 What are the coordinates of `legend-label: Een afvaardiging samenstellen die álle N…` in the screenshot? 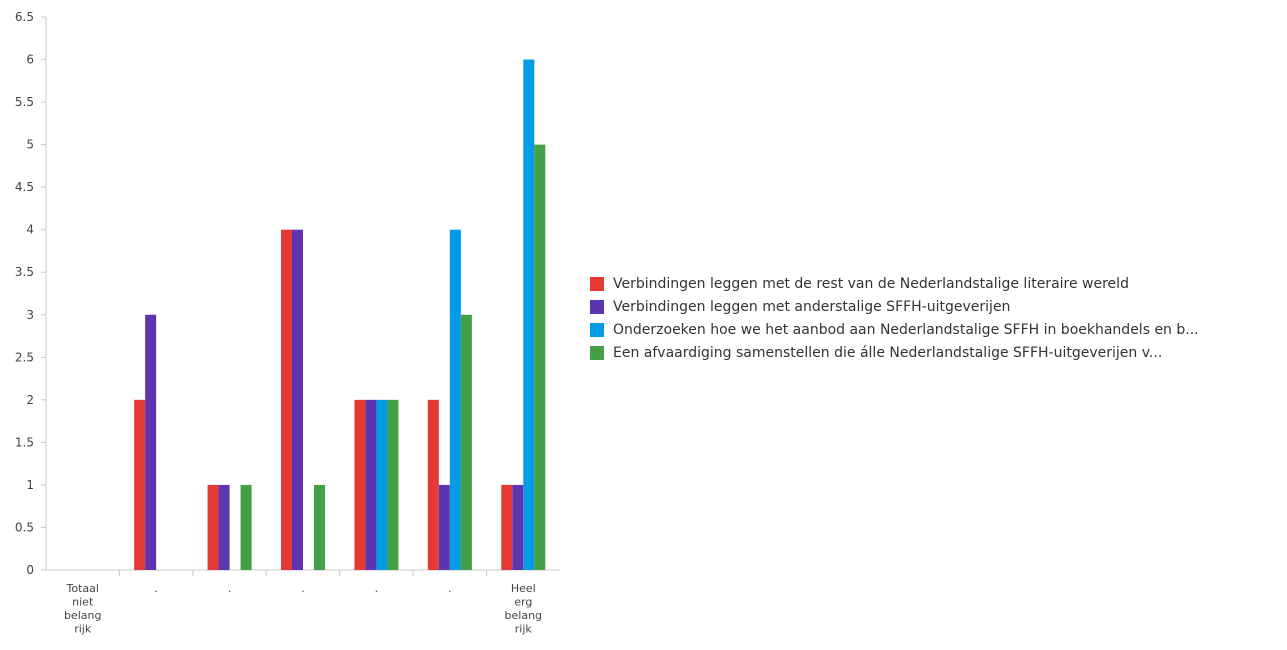 It's located at (888, 352).